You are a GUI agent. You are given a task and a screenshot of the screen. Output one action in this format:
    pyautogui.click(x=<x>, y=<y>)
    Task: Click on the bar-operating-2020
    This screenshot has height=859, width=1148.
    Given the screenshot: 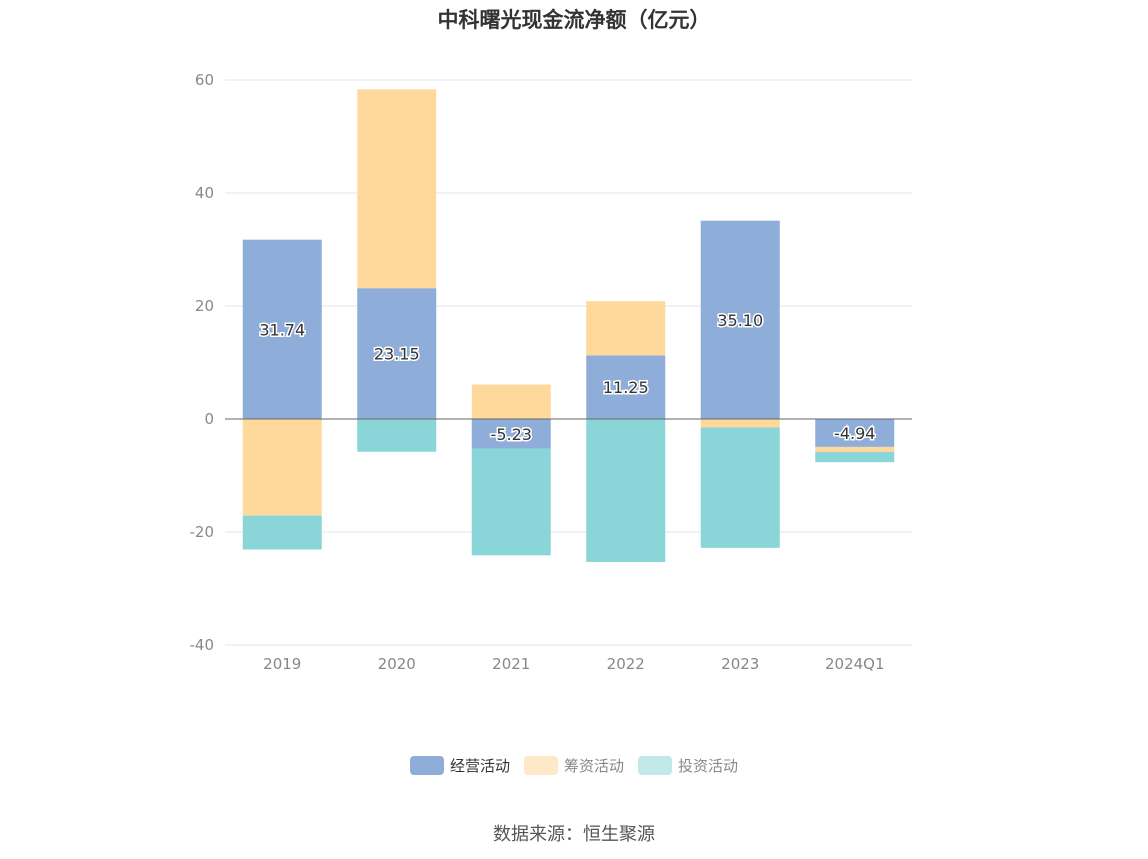 What is the action you would take?
    pyautogui.click(x=397, y=353)
    